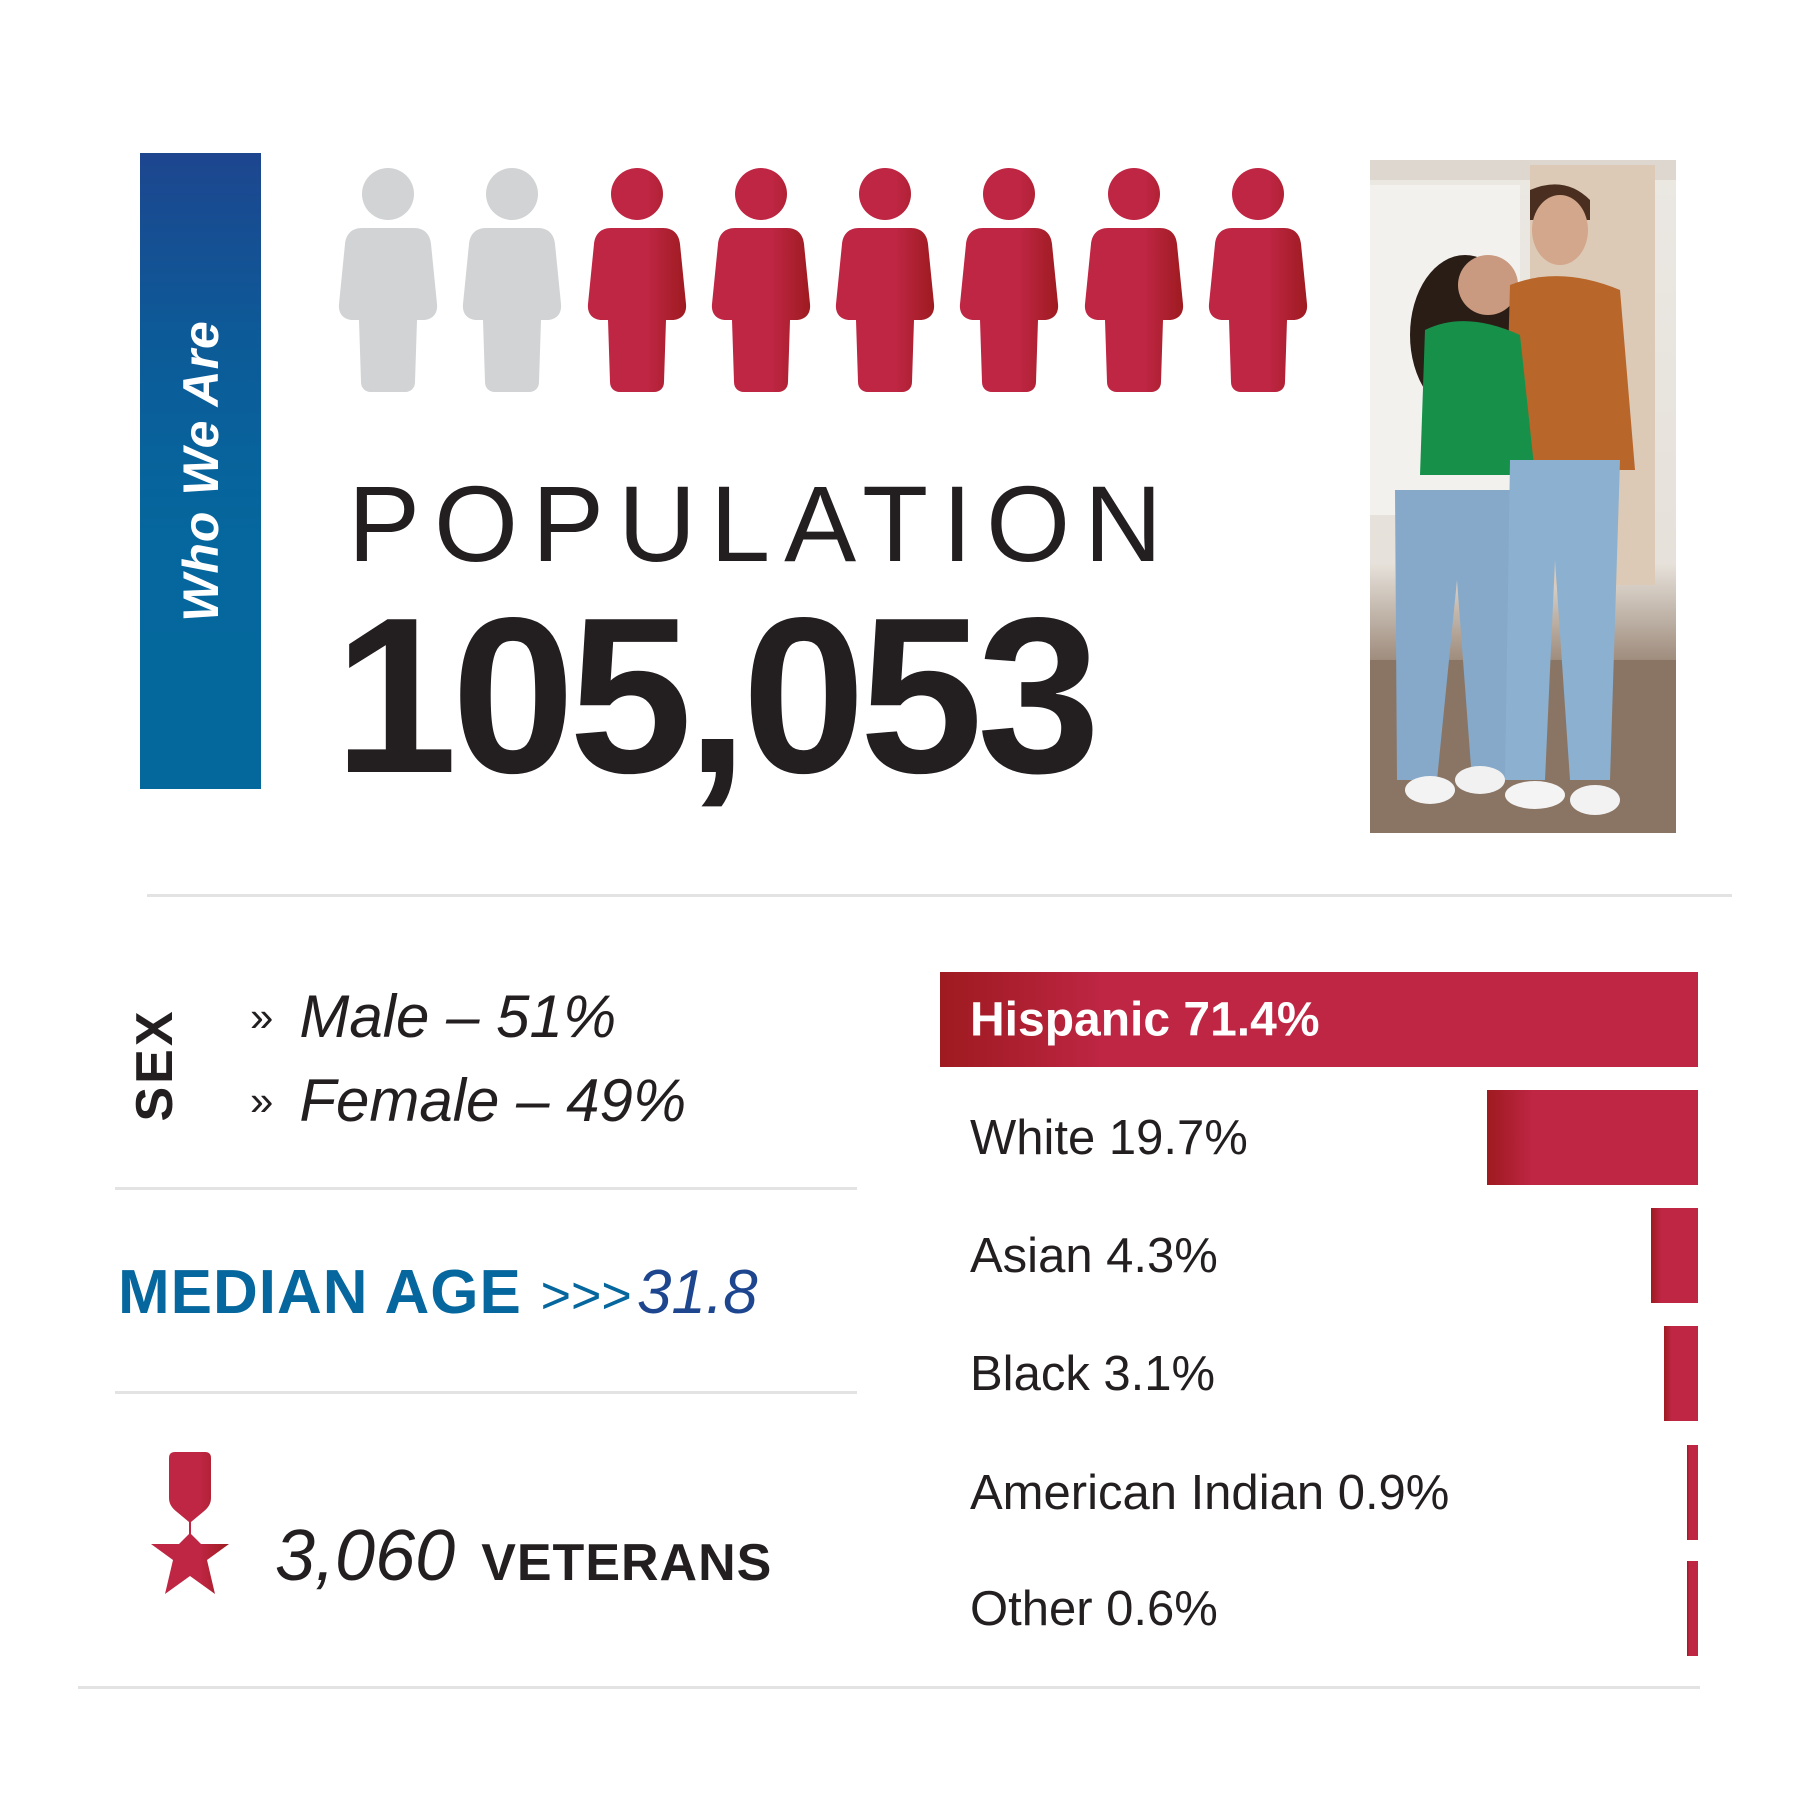  Describe the element at coordinates (187, 1523) in the screenshot. I see `medal-star-icon` at that location.